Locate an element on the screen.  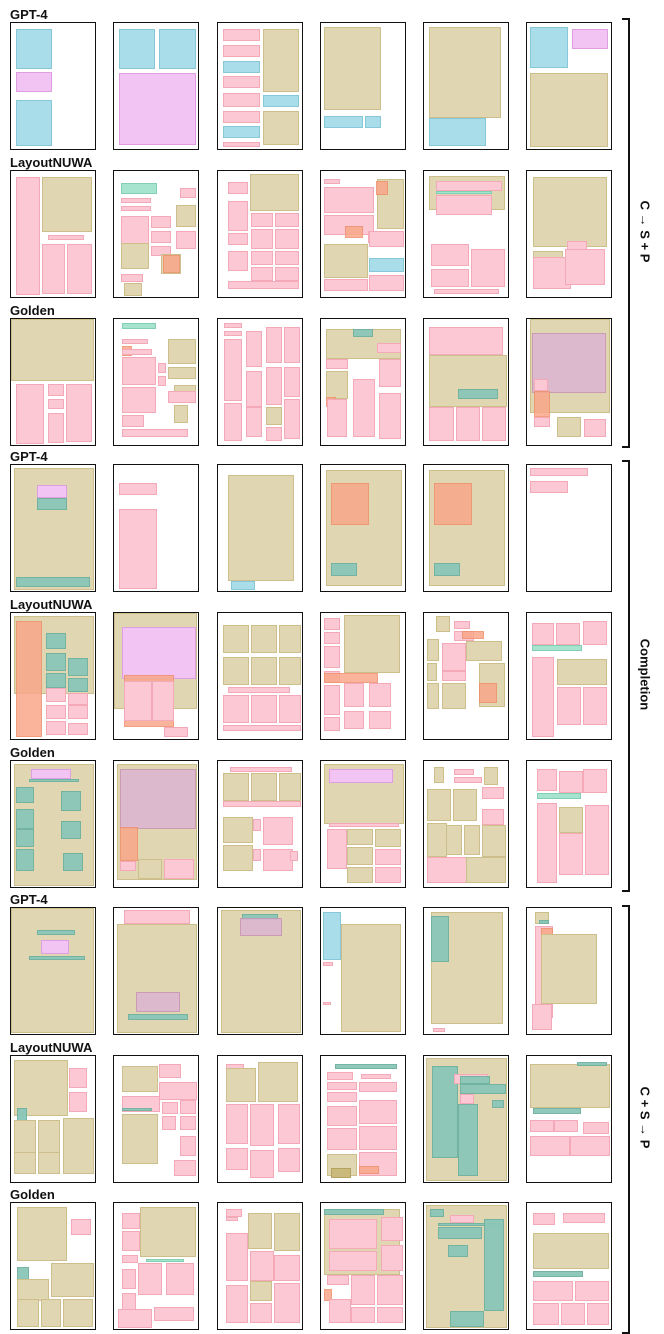
layout-element-mint is located at coordinates (464, 192).